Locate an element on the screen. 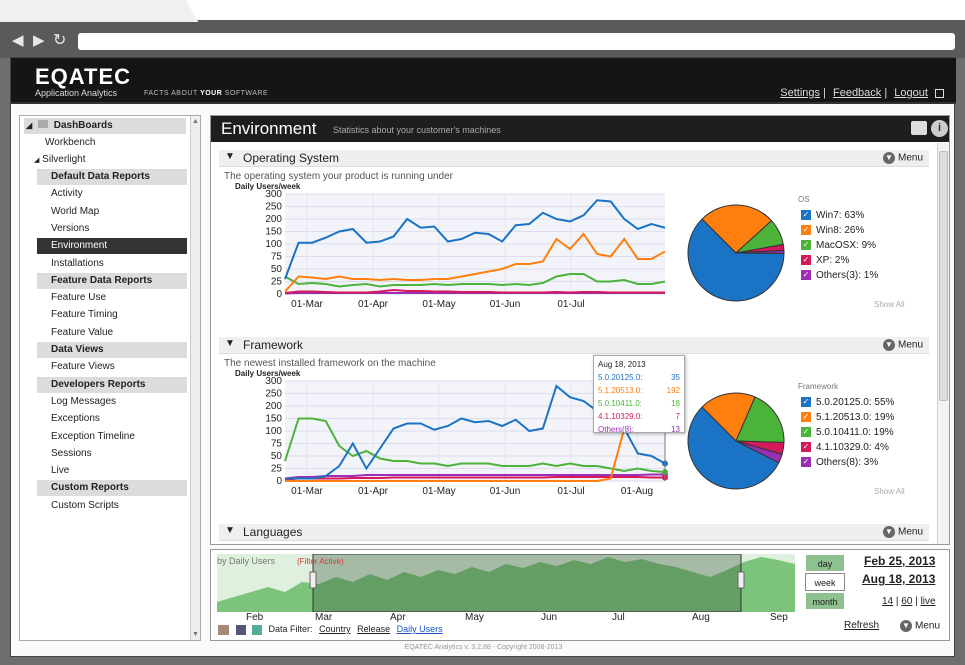  settings-link: Settings is located at coordinates (800, 93).